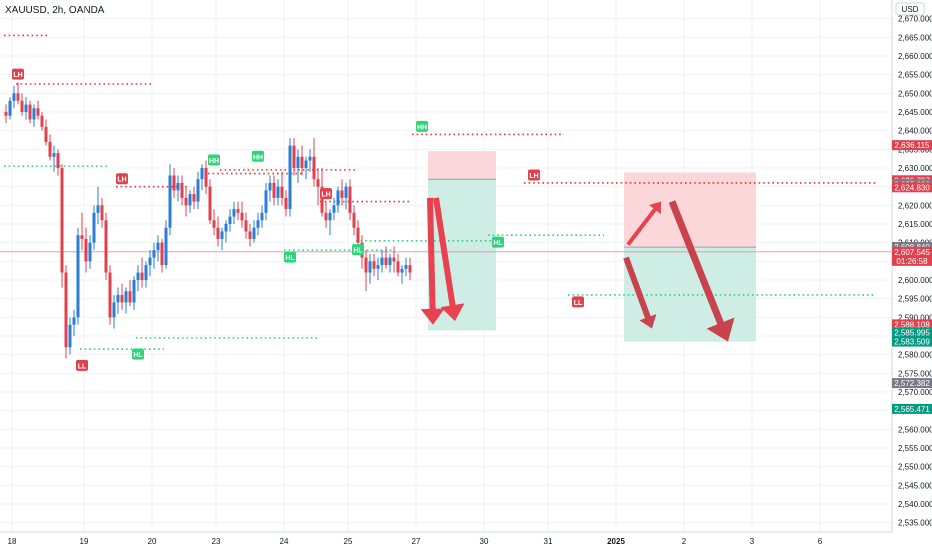 The width and height of the screenshot is (932, 550). What do you see at coordinates (915, 317) in the screenshot?
I see `y-tick-label: 2,590.000` at bounding box center [915, 317].